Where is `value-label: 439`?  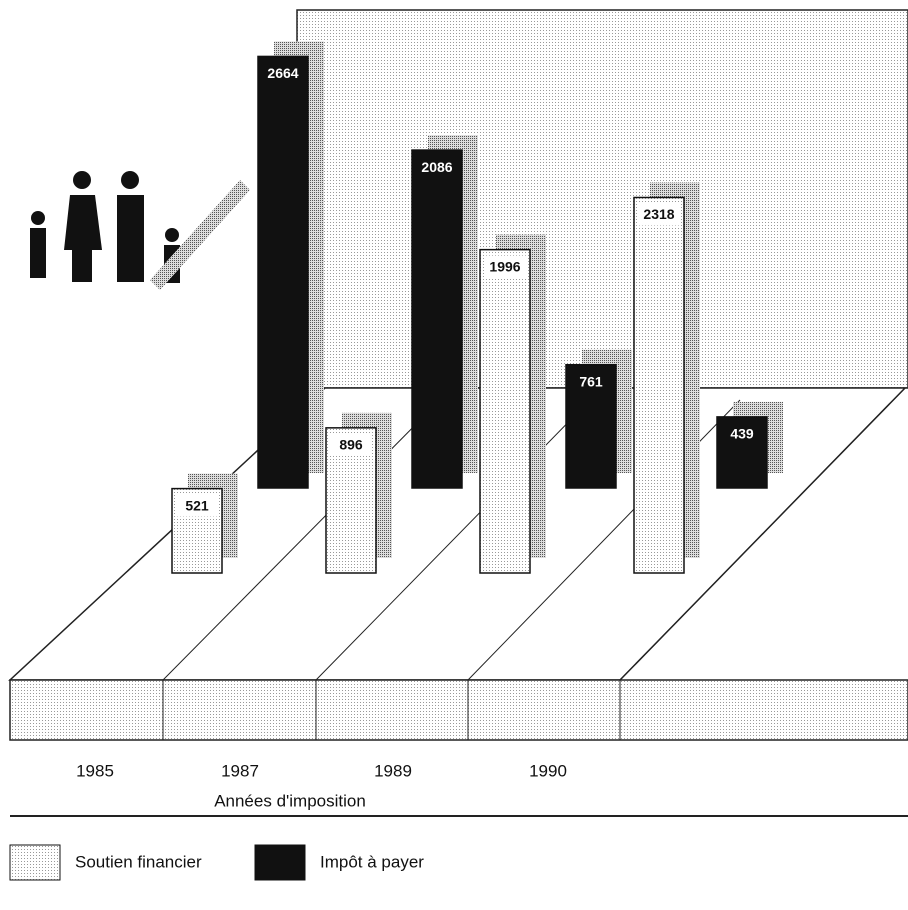 value-label: 439 is located at coordinates (742, 434).